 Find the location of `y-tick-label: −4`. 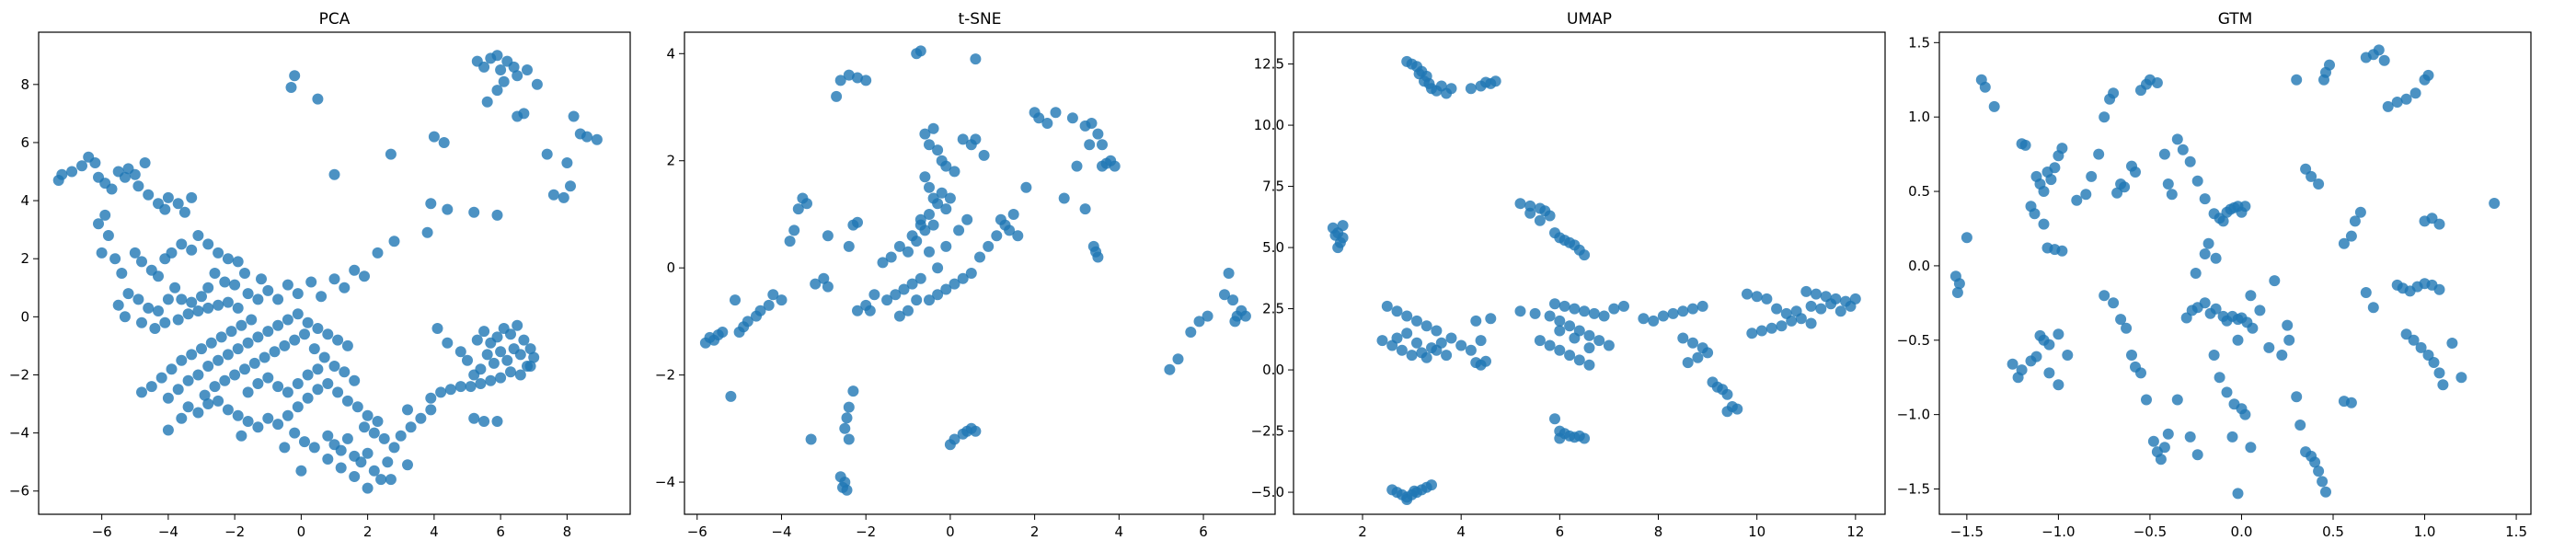

y-tick-label: −4 is located at coordinates (19, 433).